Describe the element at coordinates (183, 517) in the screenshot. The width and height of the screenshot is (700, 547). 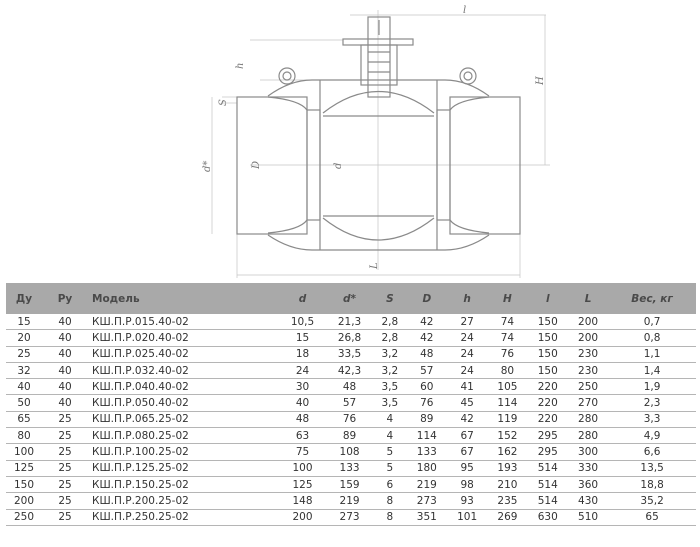
I see `cell-model: КШ.П.Р.250.25-02` at that location.